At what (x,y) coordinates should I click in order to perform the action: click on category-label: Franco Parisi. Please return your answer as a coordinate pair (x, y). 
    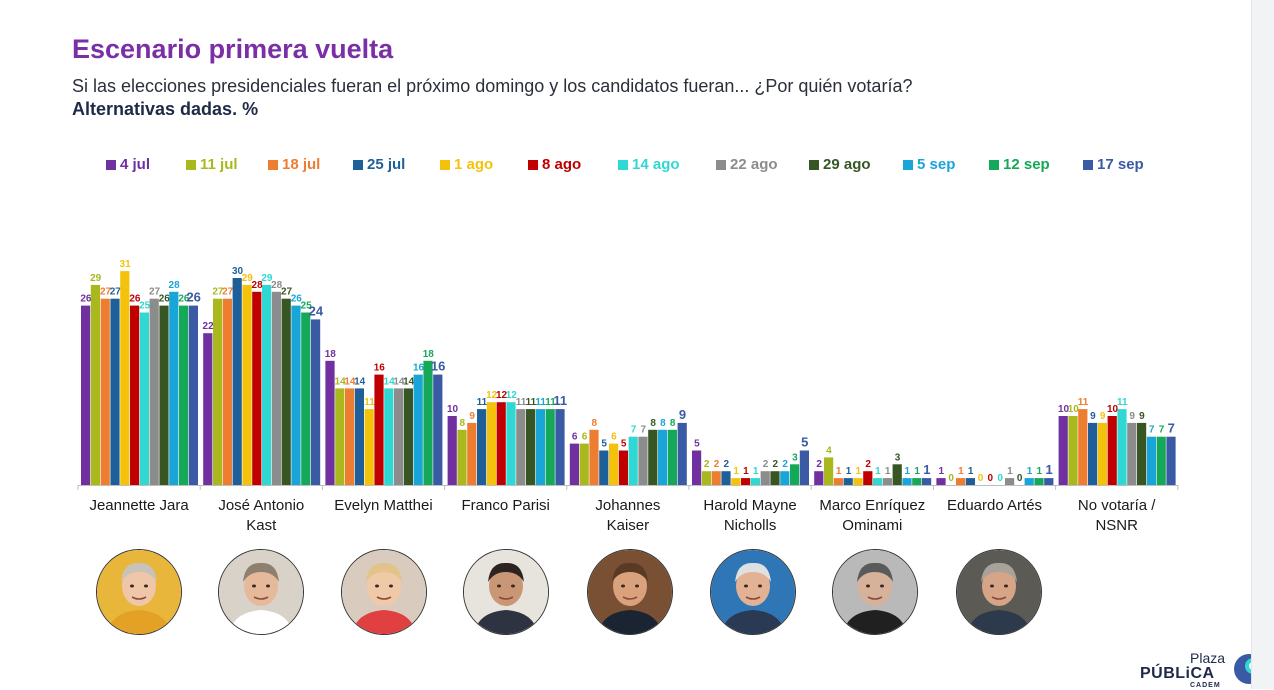
    Looking at the image, I should click on (506, 505).